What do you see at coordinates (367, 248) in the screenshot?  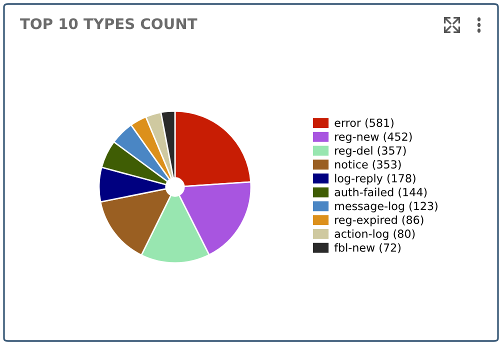 I see `legend-label: fbl-new (72)` at bounding box center [367, 248].